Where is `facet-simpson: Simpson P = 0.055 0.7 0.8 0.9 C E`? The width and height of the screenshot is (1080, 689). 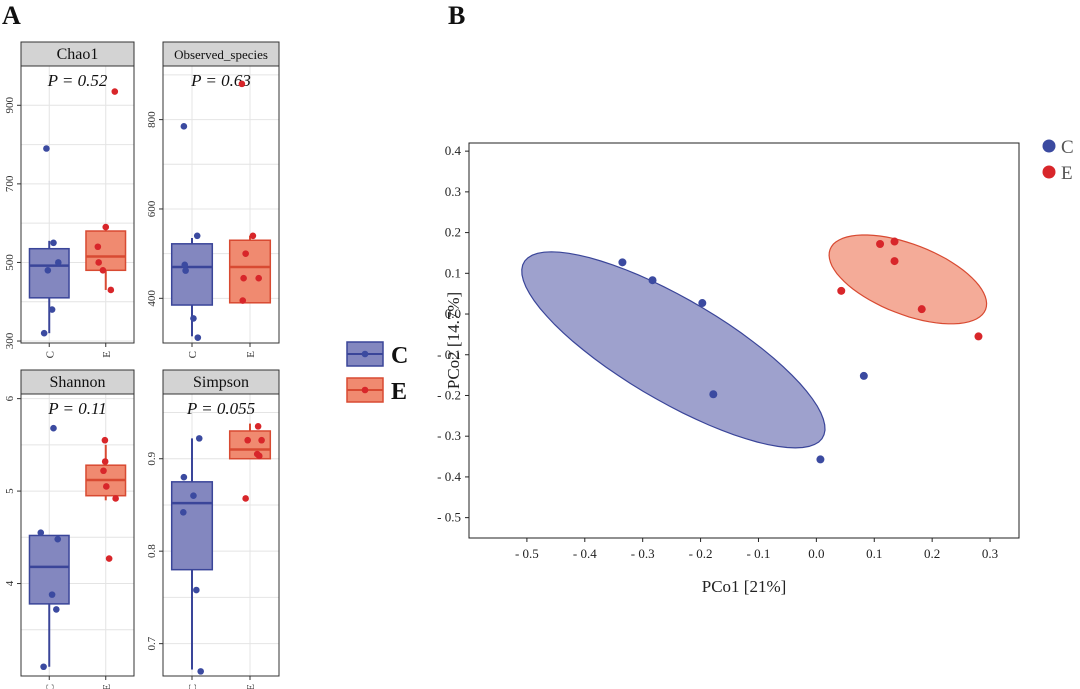 facet-simpson: Simpson P = 0.055 0.7 0.8 0.9 C E is located at coordinates (213, 529).